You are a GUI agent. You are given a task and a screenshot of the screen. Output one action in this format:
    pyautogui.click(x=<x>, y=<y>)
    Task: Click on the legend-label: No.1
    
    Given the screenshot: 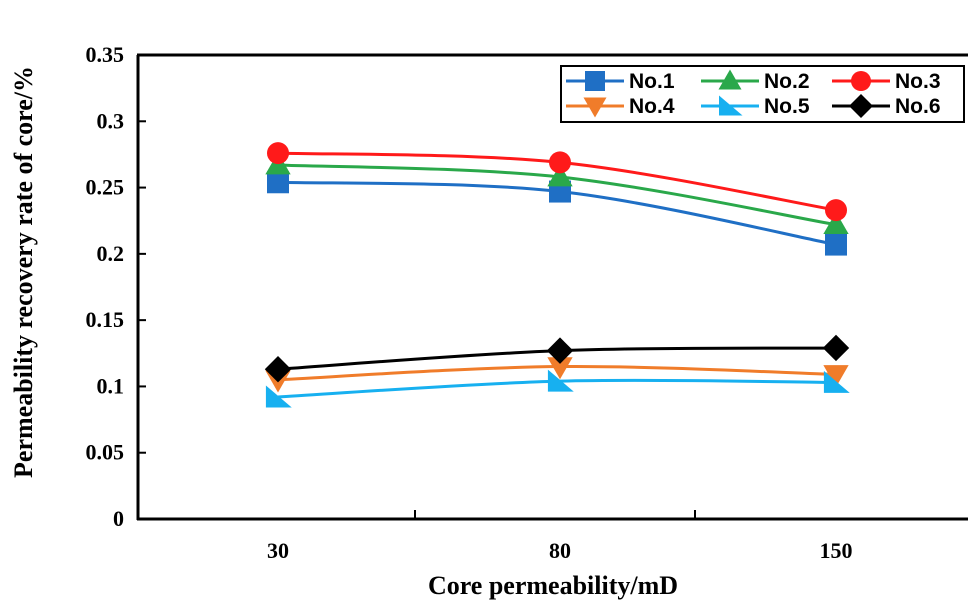 What is the action you would take?
    pyautogui.click(x=652, y=81)
    